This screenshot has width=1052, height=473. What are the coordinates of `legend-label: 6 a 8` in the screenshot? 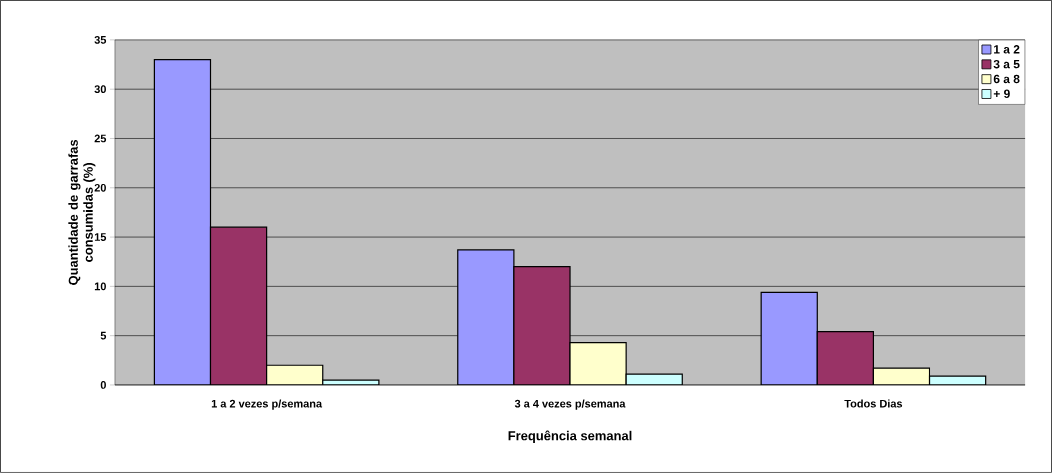 It's located at (1006, 79).